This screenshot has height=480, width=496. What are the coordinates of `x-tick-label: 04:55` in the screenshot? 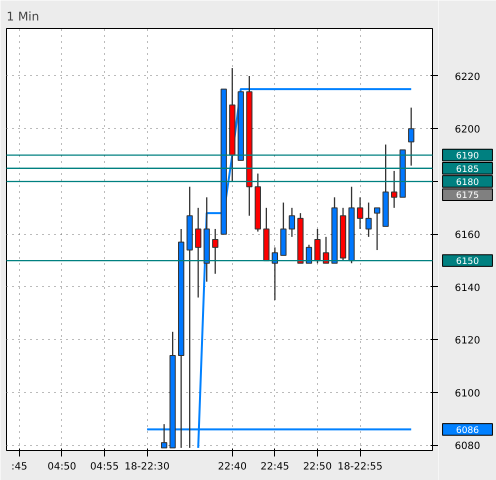 It's located at (104, 467).